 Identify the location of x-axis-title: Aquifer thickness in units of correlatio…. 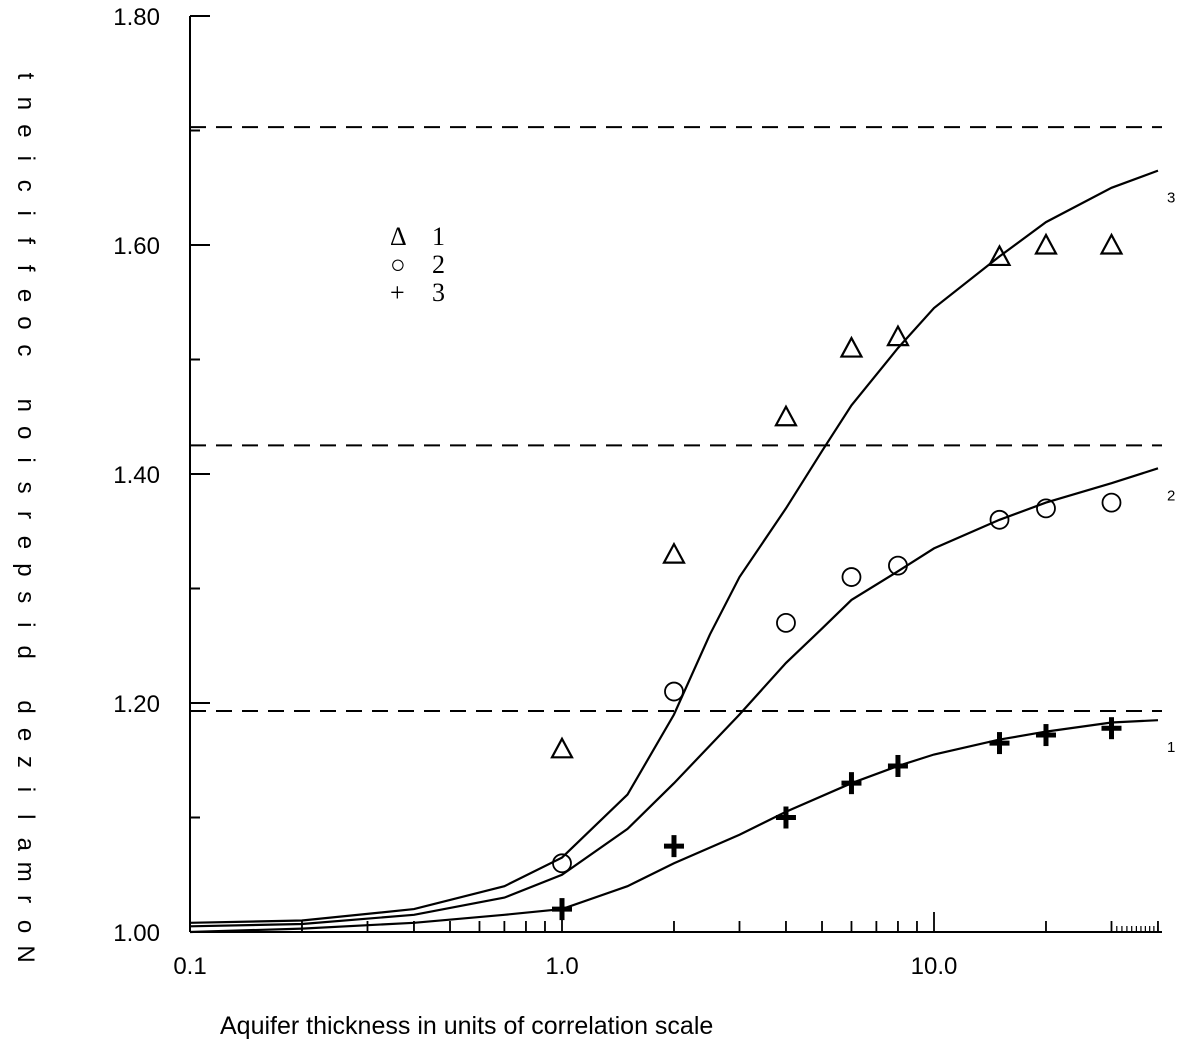
(466, 1026).